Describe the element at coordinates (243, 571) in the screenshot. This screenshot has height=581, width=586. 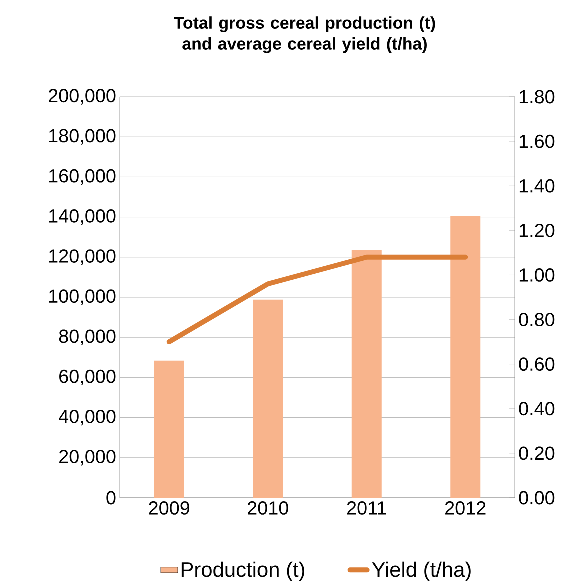
I see `legend-label: Production (t)` at that location.